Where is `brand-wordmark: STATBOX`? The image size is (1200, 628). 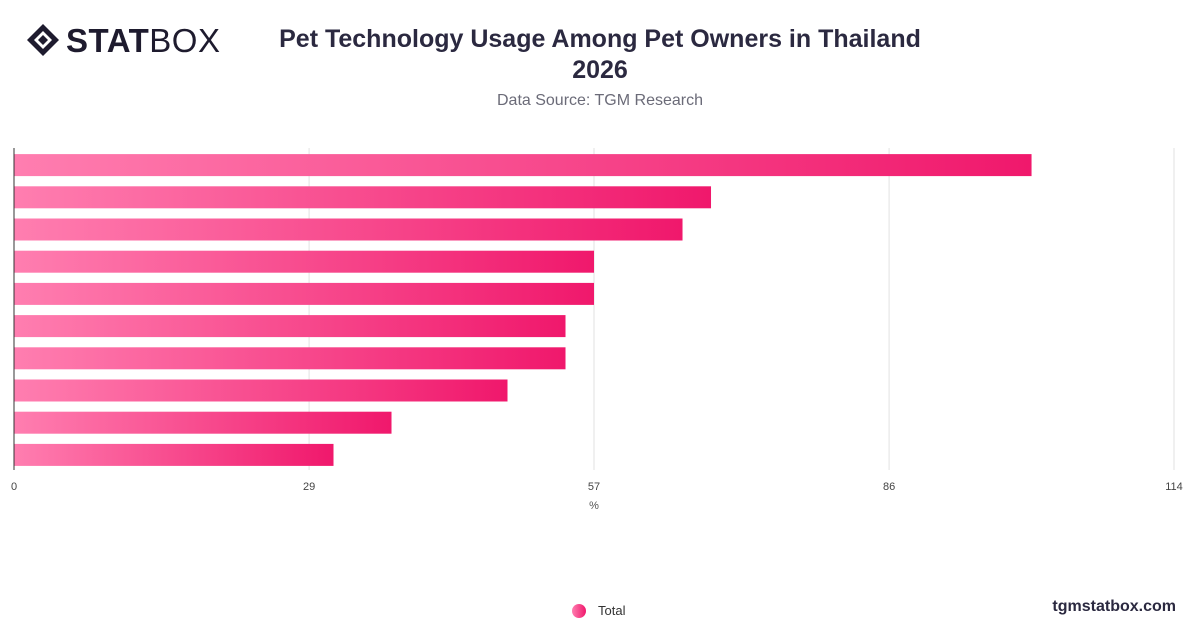
brand-wordmark: STATBOX is located at coordinates (143, 40).